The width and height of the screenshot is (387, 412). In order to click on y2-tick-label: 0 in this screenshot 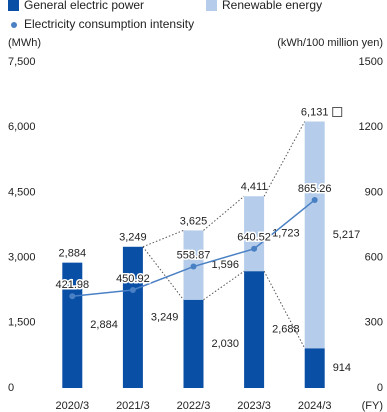, I will do `click(380, 388)`.